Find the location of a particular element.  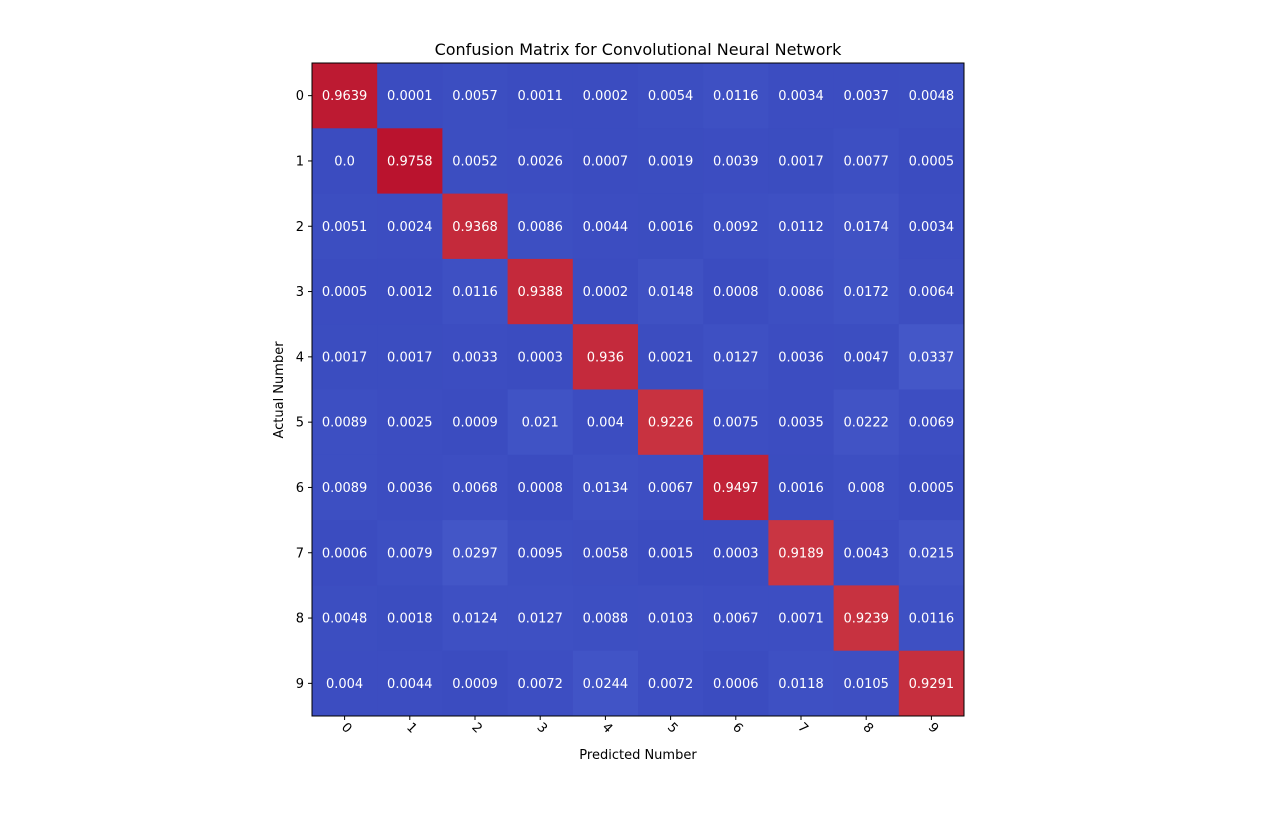

cell-value-label: 0.0035 is located at coordinates (801, 423).